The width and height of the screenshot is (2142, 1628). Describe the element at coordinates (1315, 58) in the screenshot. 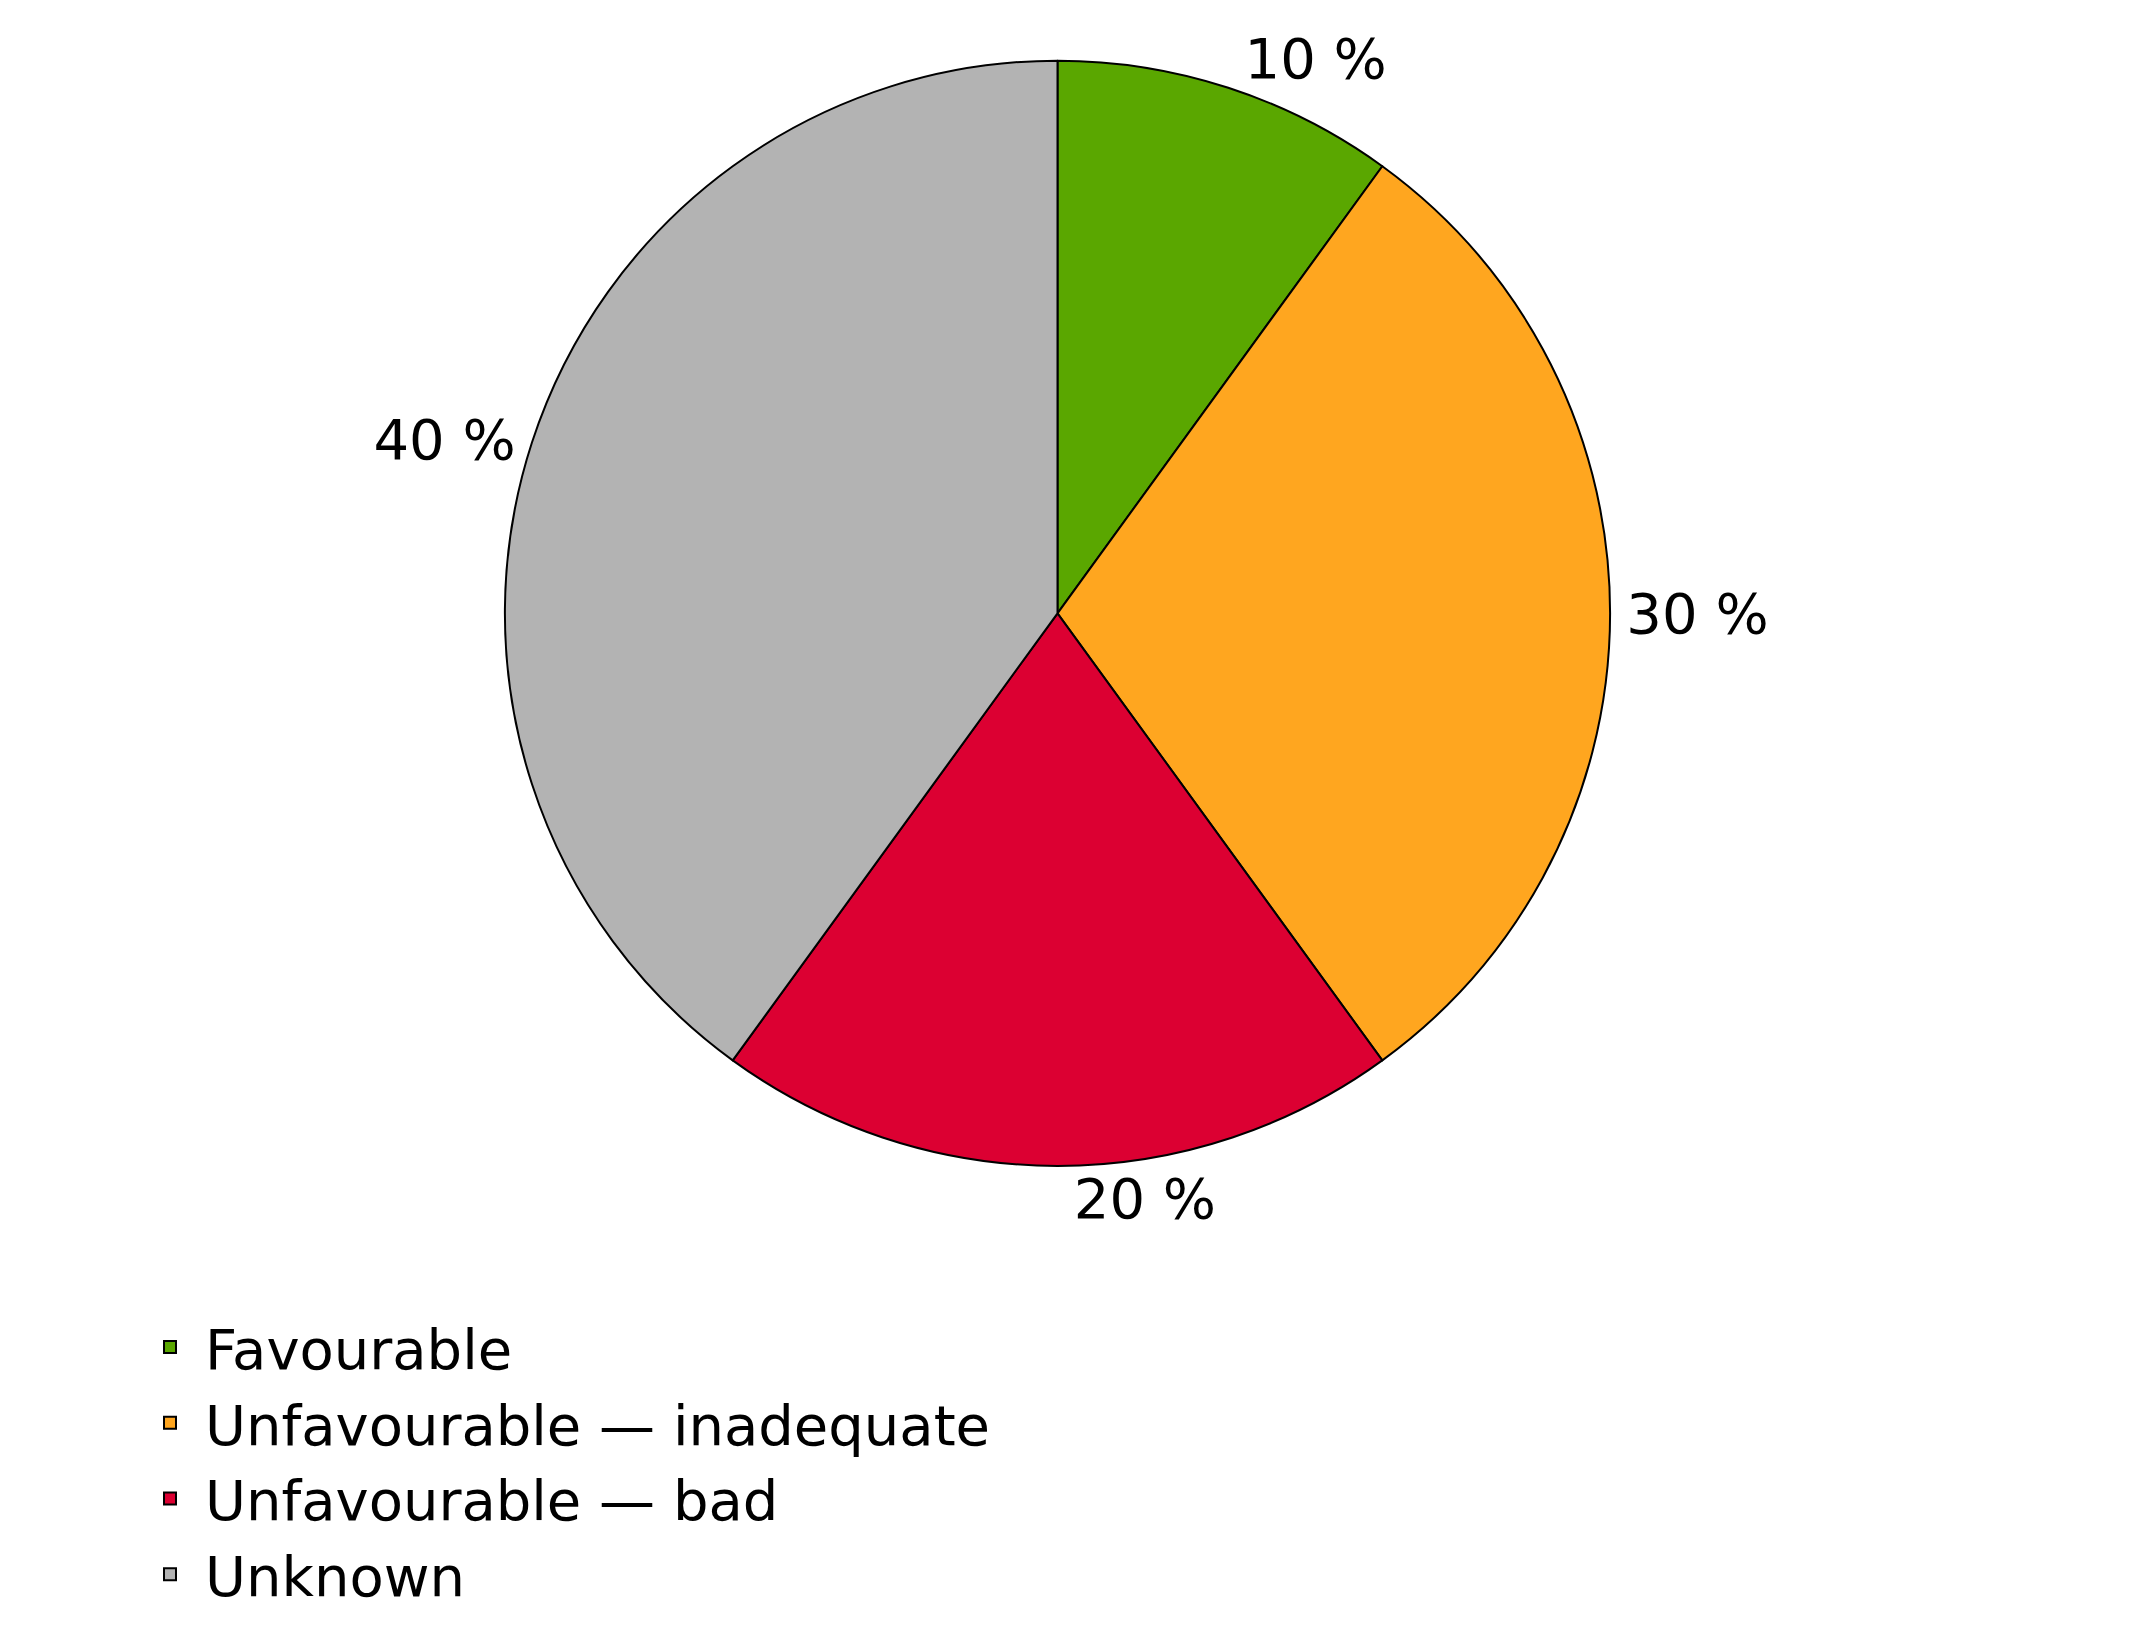

I see `data-label: 10 %` at that location.